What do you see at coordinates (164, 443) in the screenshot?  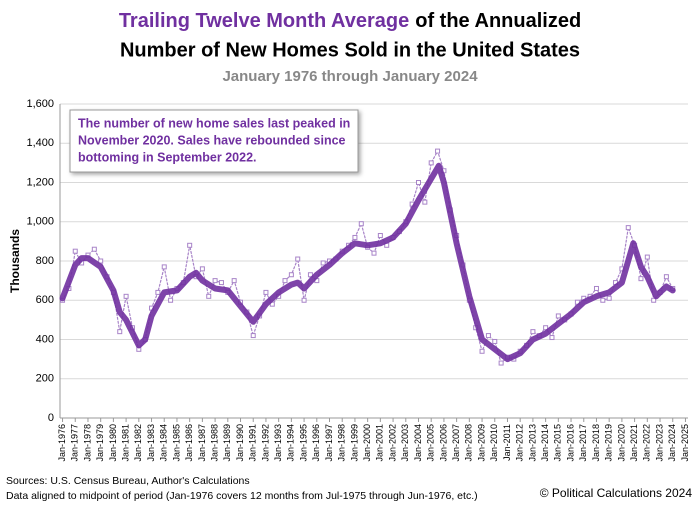 I see `x-tick-label: Jan-1984` at bounding box center [164, 443].